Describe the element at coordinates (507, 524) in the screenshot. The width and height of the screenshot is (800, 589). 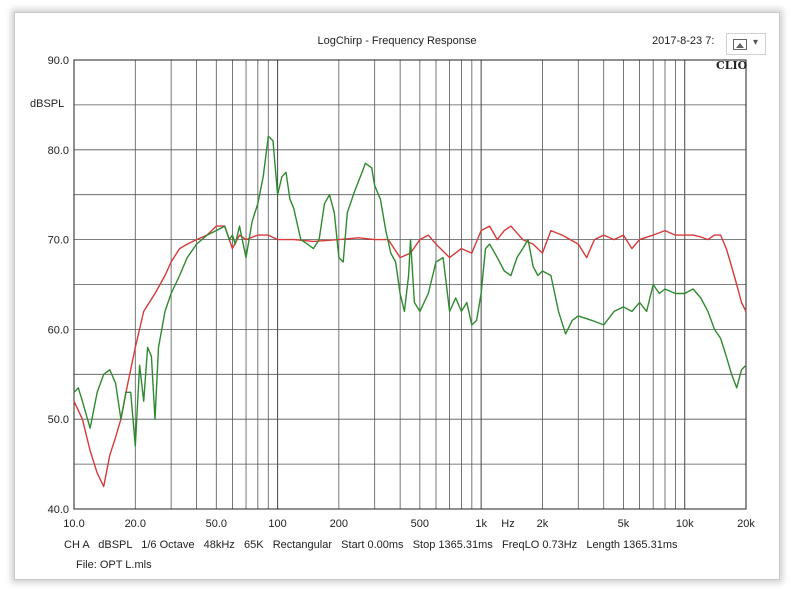
I see `x-axis-unit-label: Hz` at that location.